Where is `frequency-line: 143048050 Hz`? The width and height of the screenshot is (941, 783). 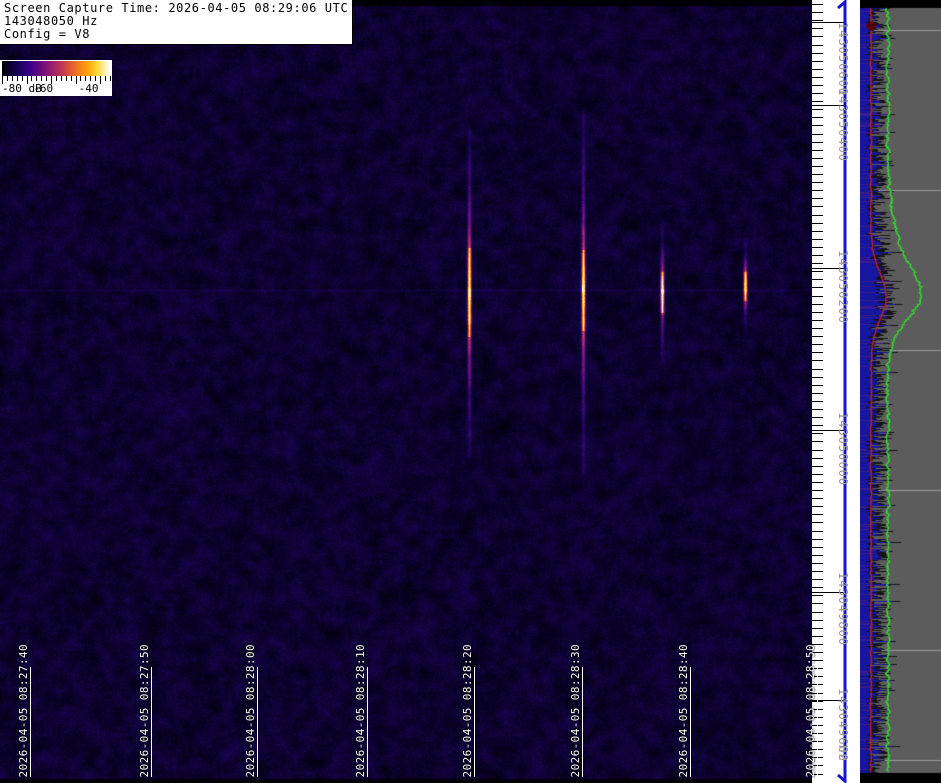
frequency-line: 143048050 Hz is located at coordinates (51, 21).